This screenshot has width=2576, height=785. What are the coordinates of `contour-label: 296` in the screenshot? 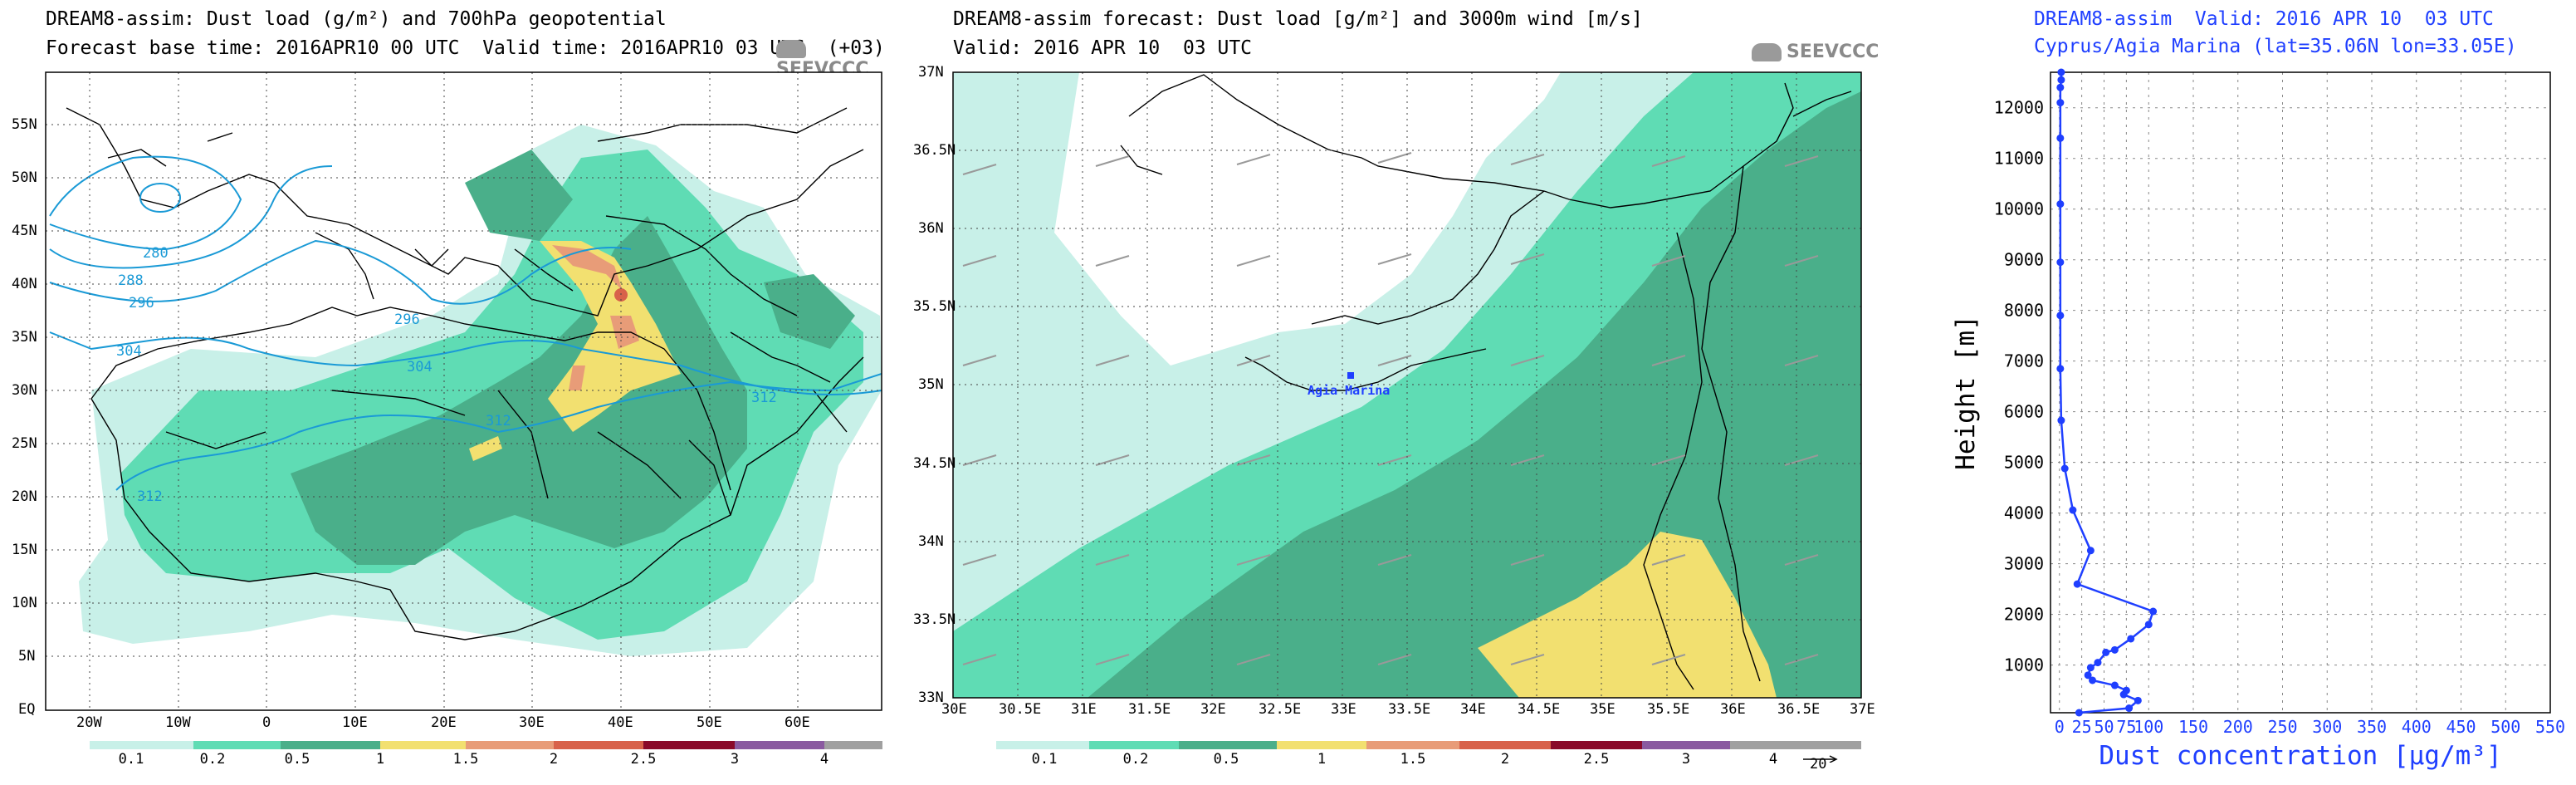 It's located at (141, 303).